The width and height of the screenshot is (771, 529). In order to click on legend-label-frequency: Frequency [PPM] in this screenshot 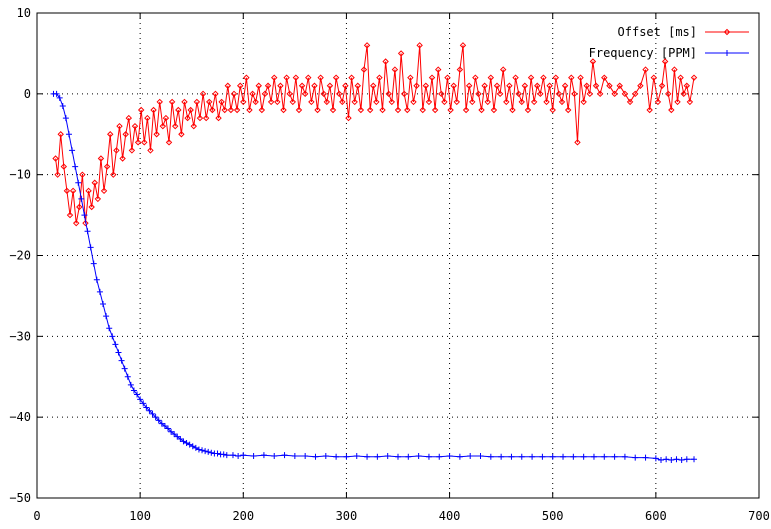, I will do `click(643, 53)`.